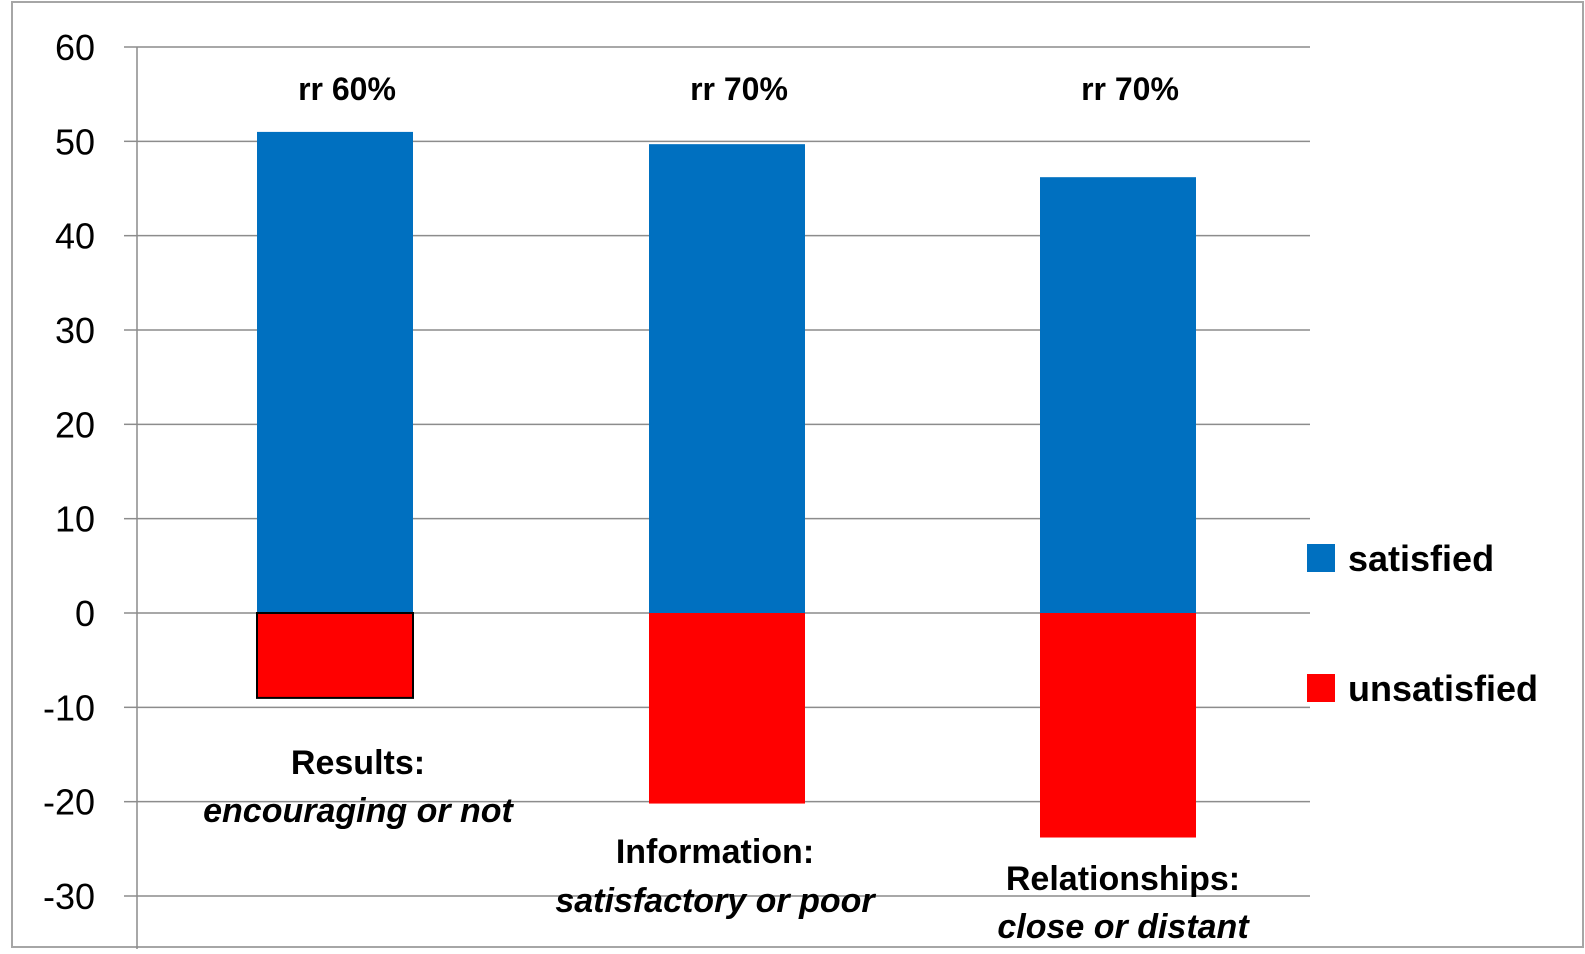 The width and height of the screenshot is (1585, 954). What do you see at coordinates (90, 488) in the screenshot?
I see `y-axis: 60 50 40 30 20 10 0 -10 -20 -30` at bounding box center [90, 488].